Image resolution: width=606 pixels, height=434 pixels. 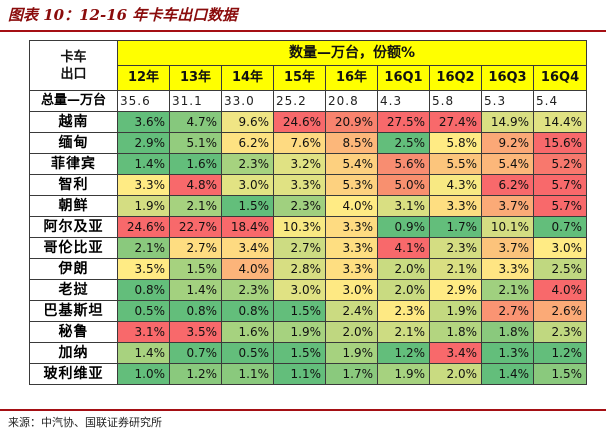 What do you see at coordinates (247, 101) in the screenshot?
I see `total-value-cell: 33.0` at bounding box center [247, 101].